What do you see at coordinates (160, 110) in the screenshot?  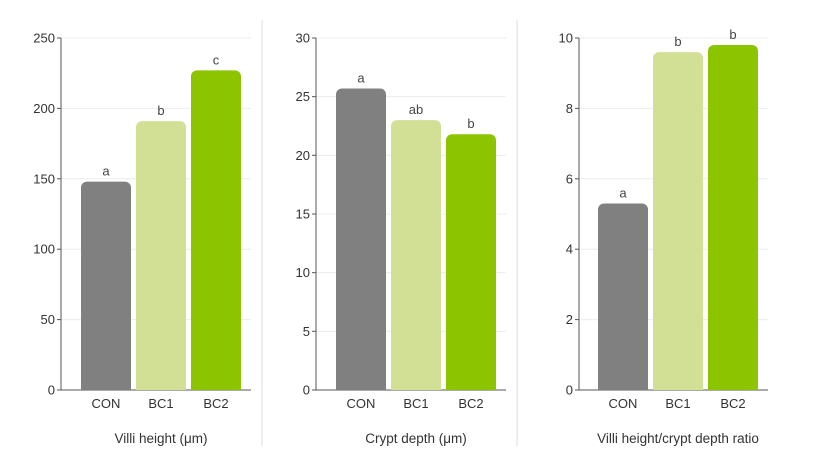 I see `data-label-0-bc1: b` at bounding box center [160, 110].